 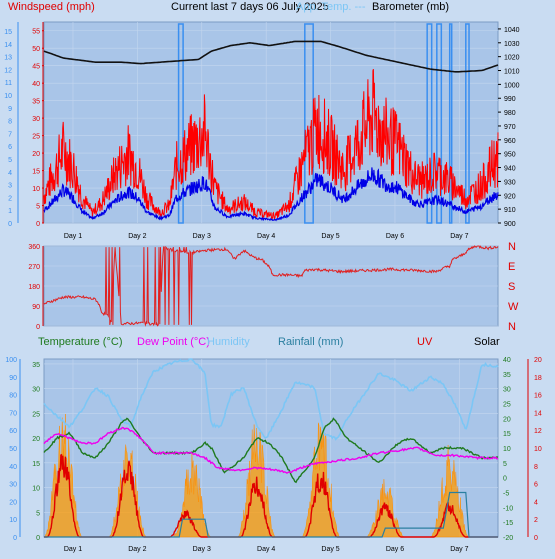 What do you see at coordinates (10, 147) in the screenshot?
I see `outer-tick-label: 6` at bounding box center [10, 147].